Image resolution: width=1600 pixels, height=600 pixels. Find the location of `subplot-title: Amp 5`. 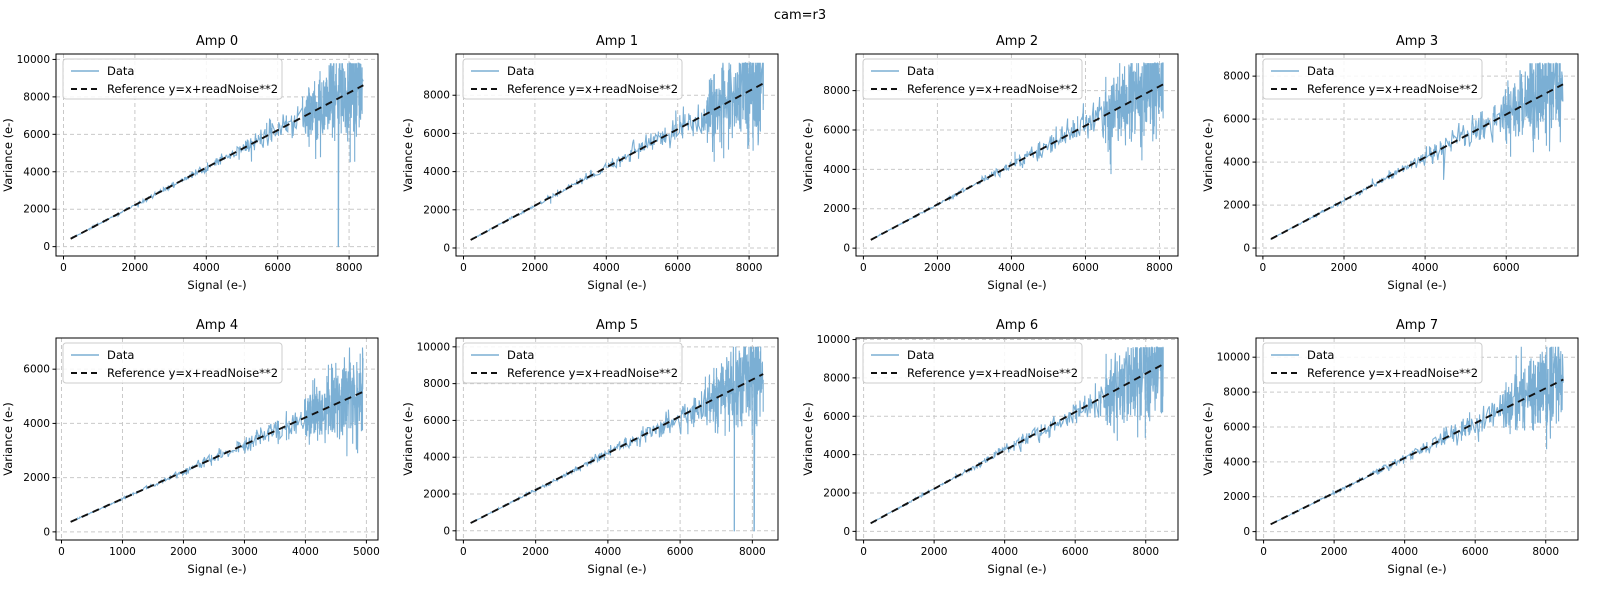

subplot-title: Amp 5 is located at coordinates (617, 325).